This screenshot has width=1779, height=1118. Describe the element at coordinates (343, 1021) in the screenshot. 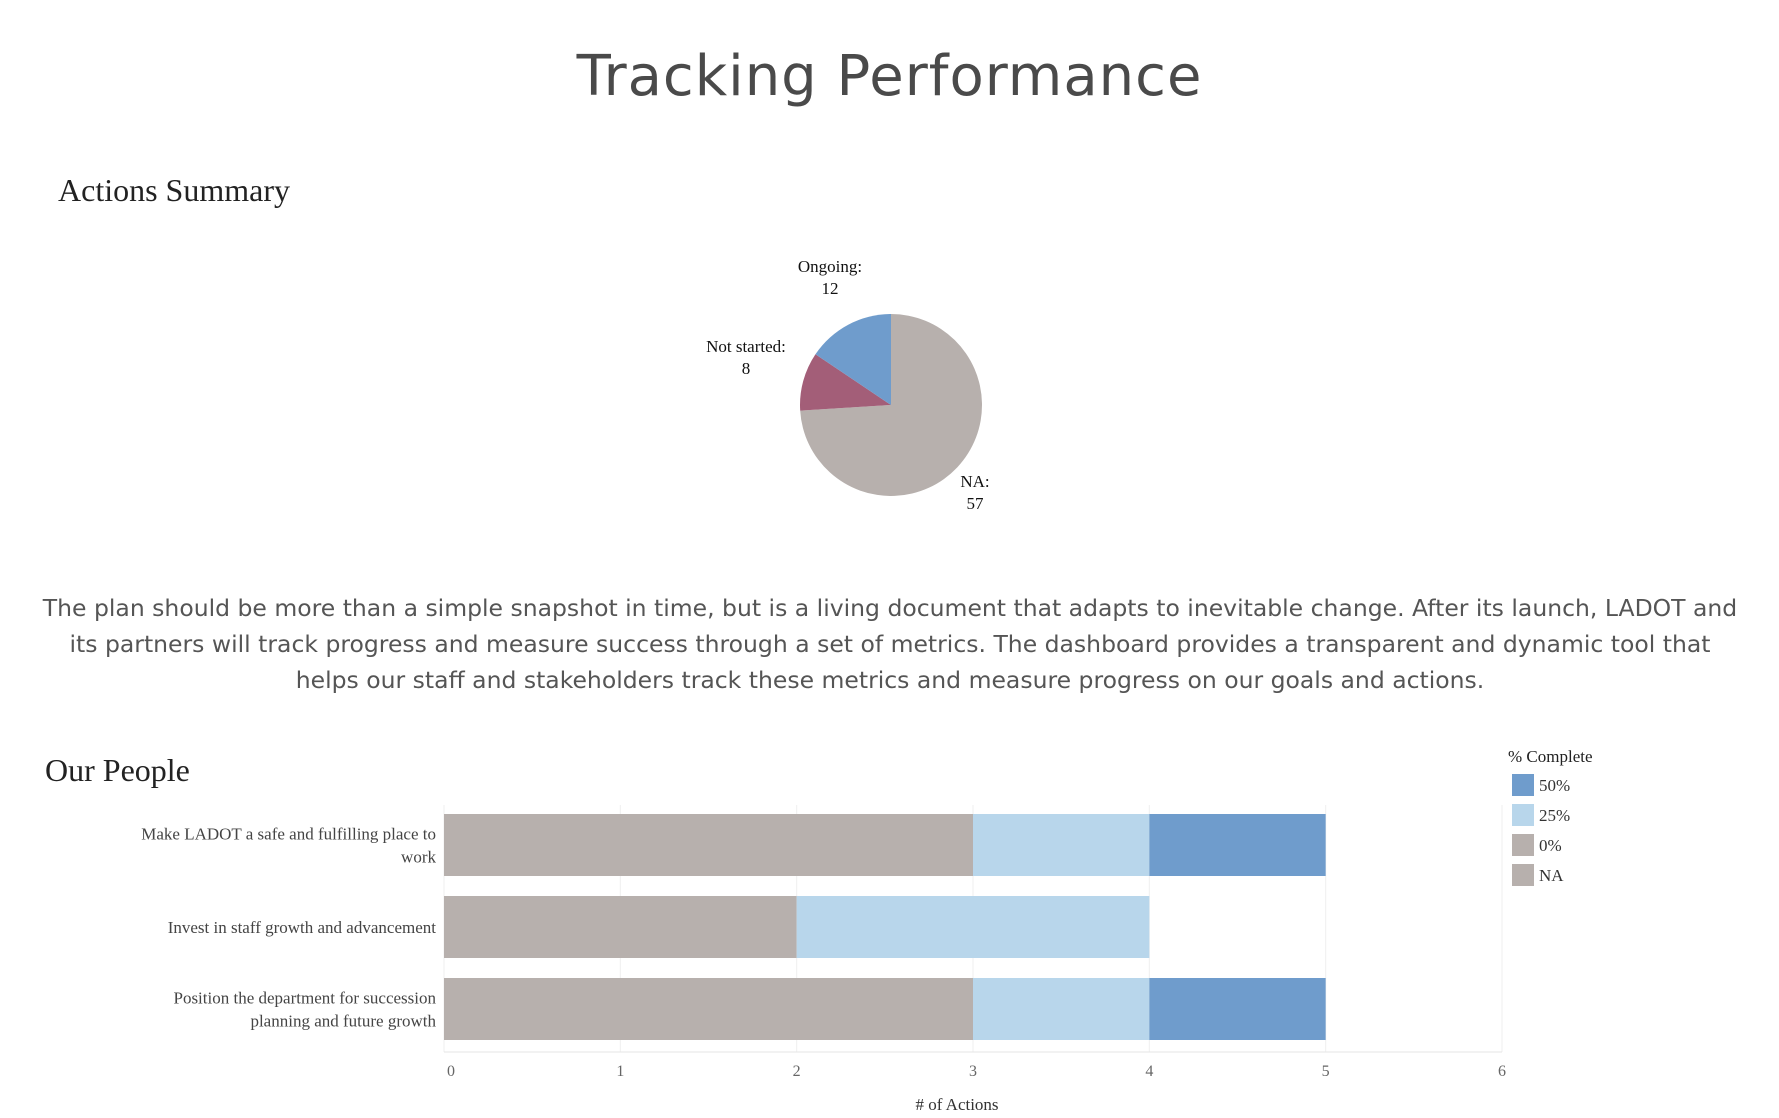

I see `category-label: planning and future growth` at that location.